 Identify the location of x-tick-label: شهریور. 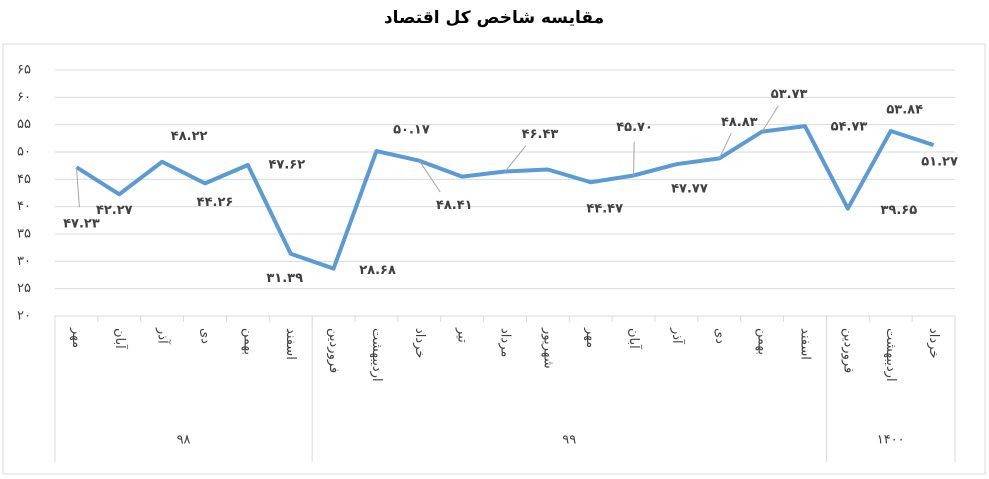
(547, 348).